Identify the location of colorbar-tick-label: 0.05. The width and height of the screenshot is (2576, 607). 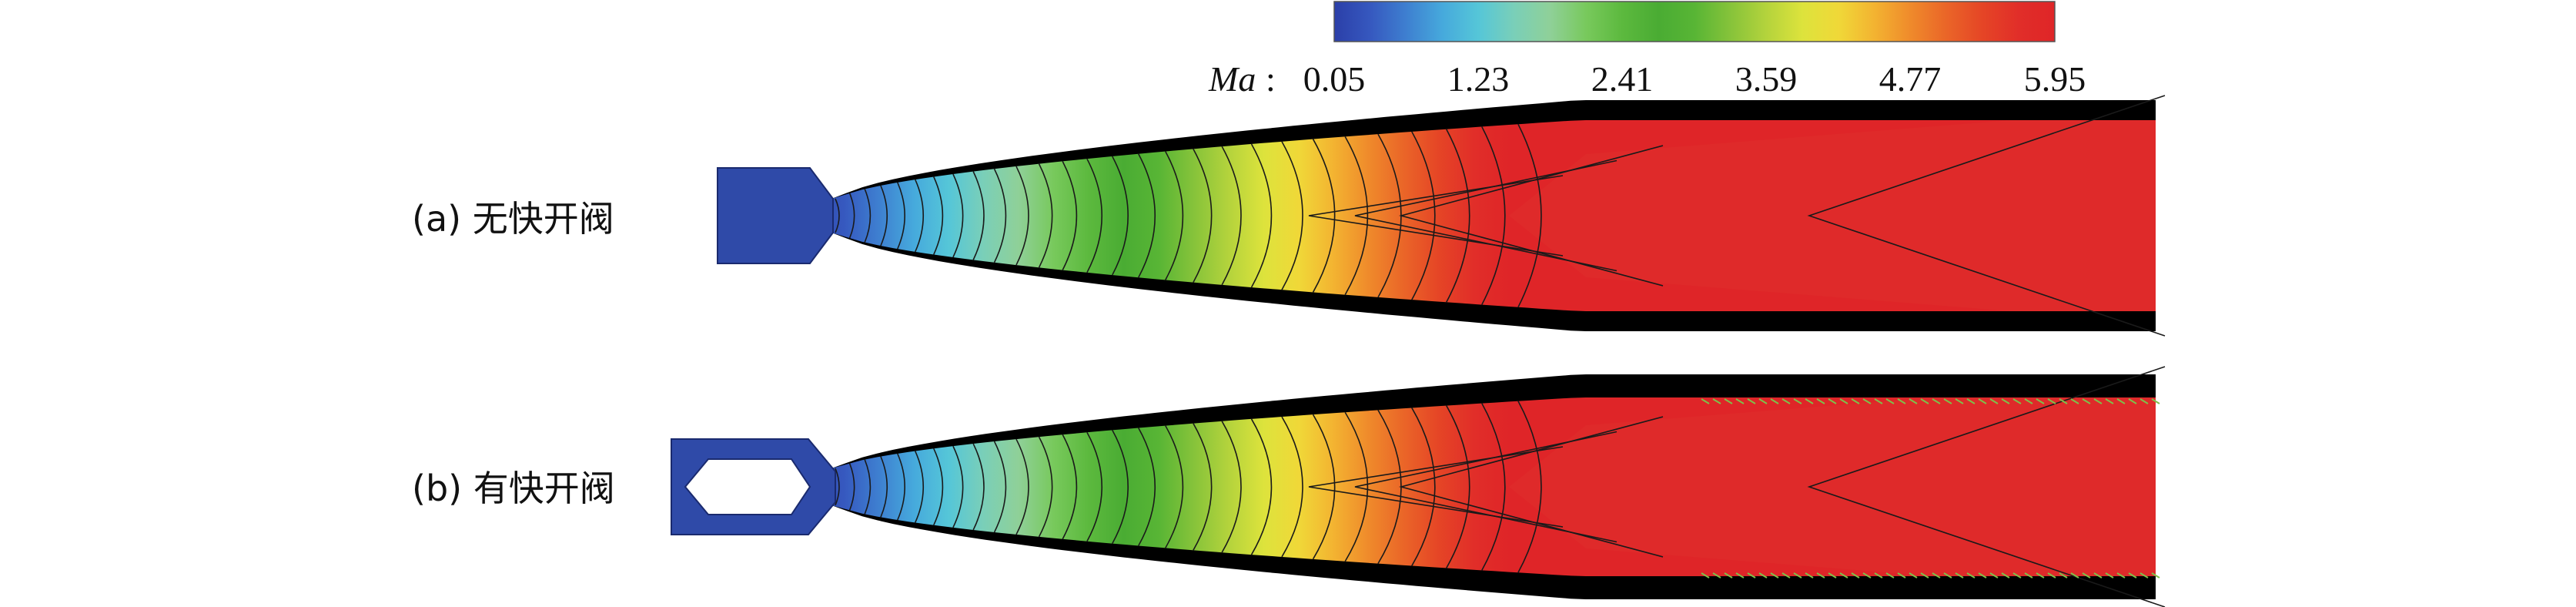
(1334, 79).